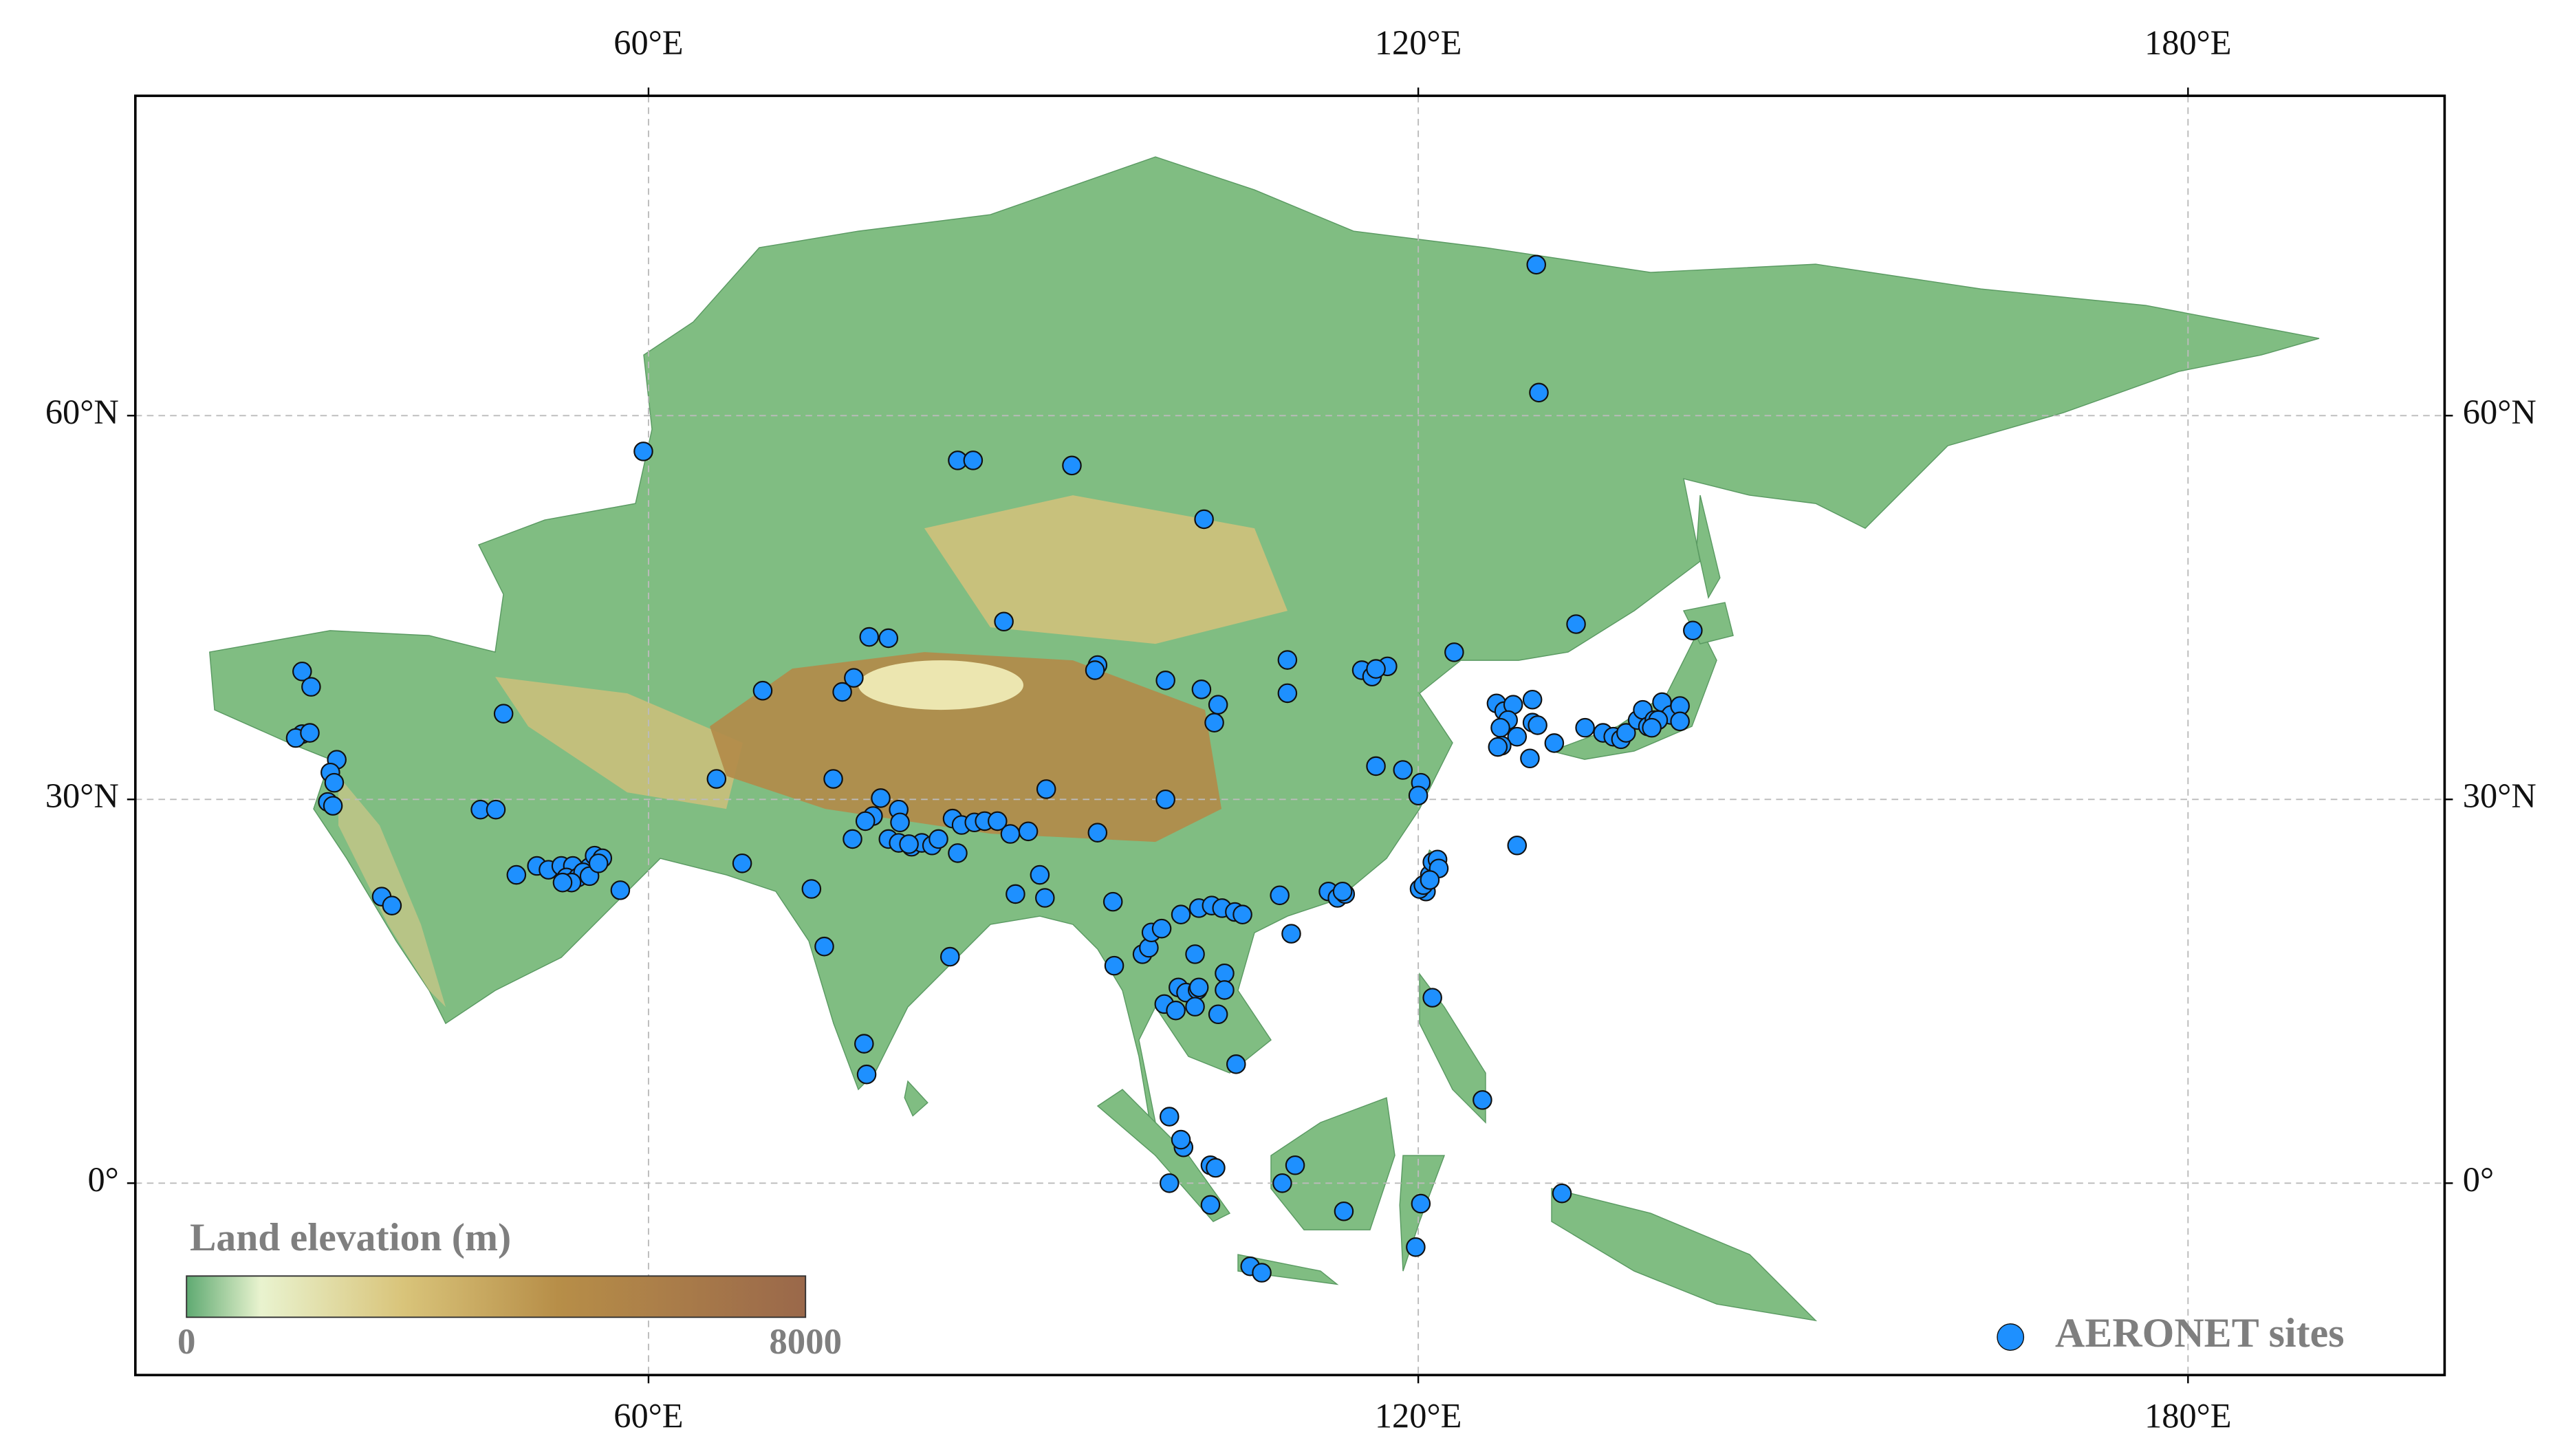  What do you see at coordinates (496, 1296) in the screenshot?
I see `colorbar-gradient` at bounding box center [496, 1296].